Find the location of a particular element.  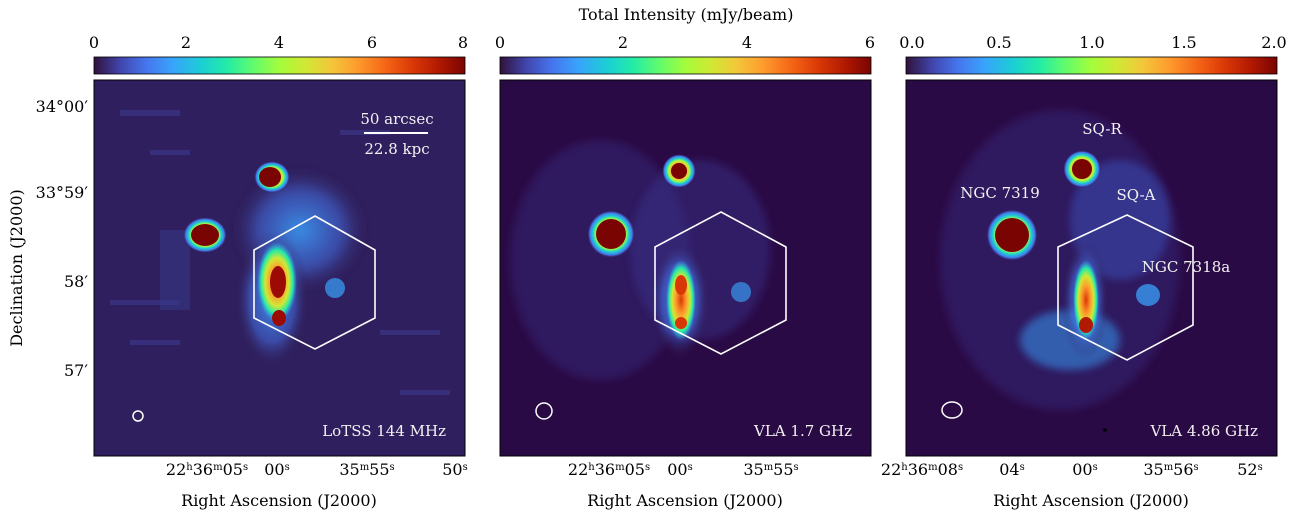

colorbar-tick-label: 0.0 is located at coordinates (911, 42).